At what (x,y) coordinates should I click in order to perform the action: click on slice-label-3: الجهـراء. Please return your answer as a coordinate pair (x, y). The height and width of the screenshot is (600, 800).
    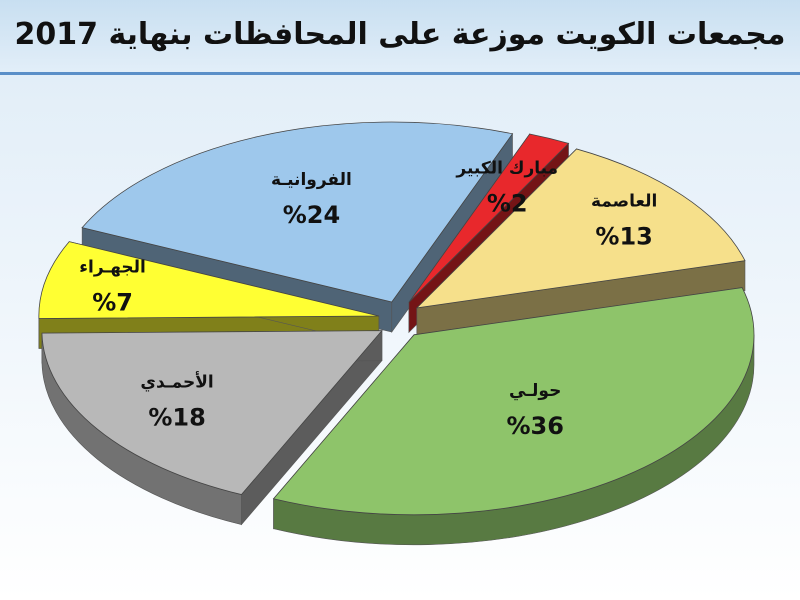
    Looking at the image, I should click on (112, 268).